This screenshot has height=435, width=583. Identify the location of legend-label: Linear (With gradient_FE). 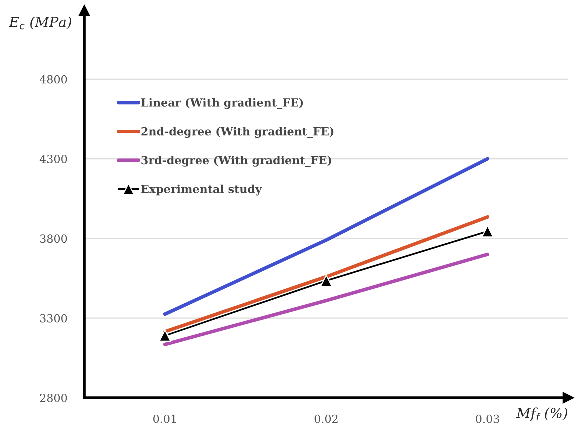
(222, 104).